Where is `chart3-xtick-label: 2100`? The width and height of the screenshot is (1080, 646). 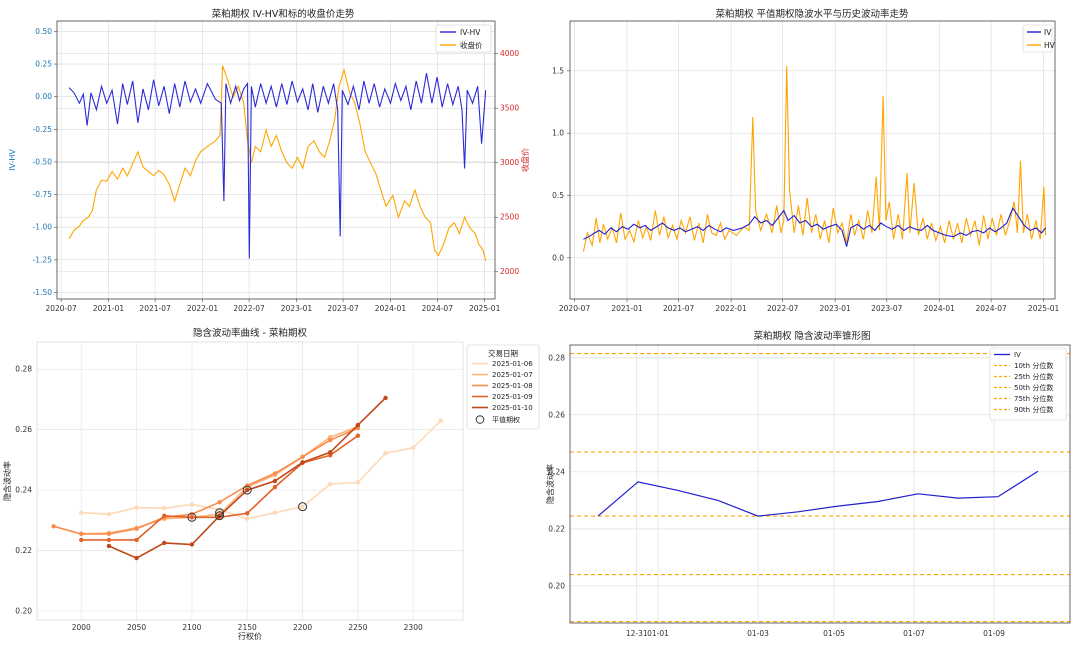
chart3-xtick-label: 2100 is located at coordinates (191, 627).